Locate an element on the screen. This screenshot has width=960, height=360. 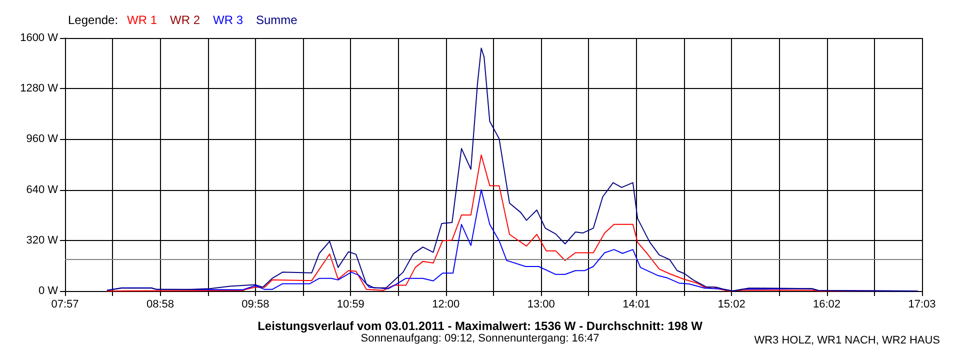
x-tick-label: 14:01 is located at coordinates (636, 304).